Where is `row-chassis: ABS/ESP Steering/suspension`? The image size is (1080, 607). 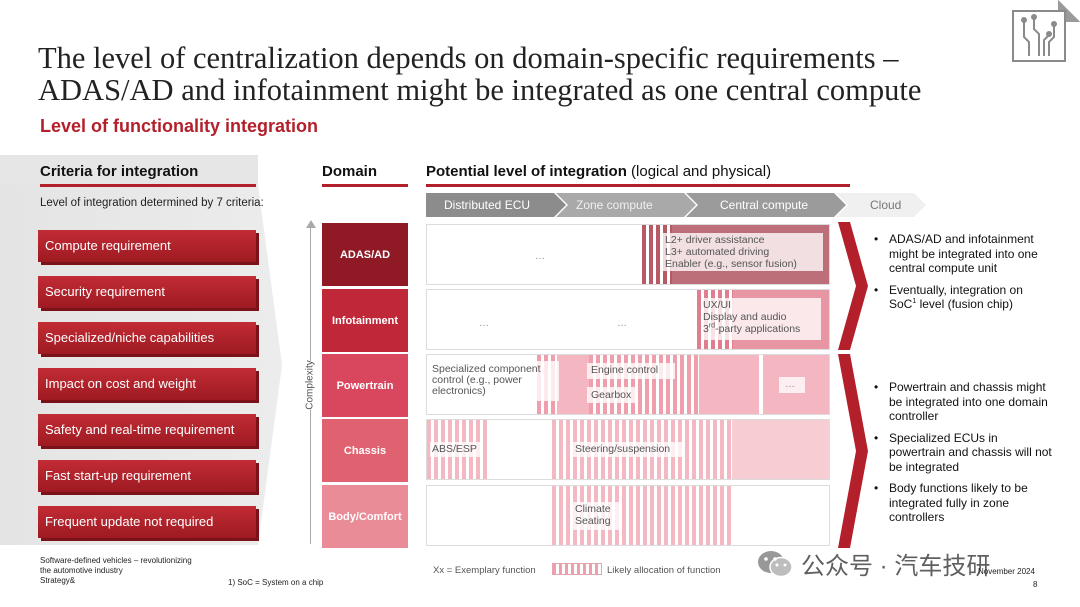 row-chassis: ABS/ESP Steering/suspension is located at coordinates (628, 449).